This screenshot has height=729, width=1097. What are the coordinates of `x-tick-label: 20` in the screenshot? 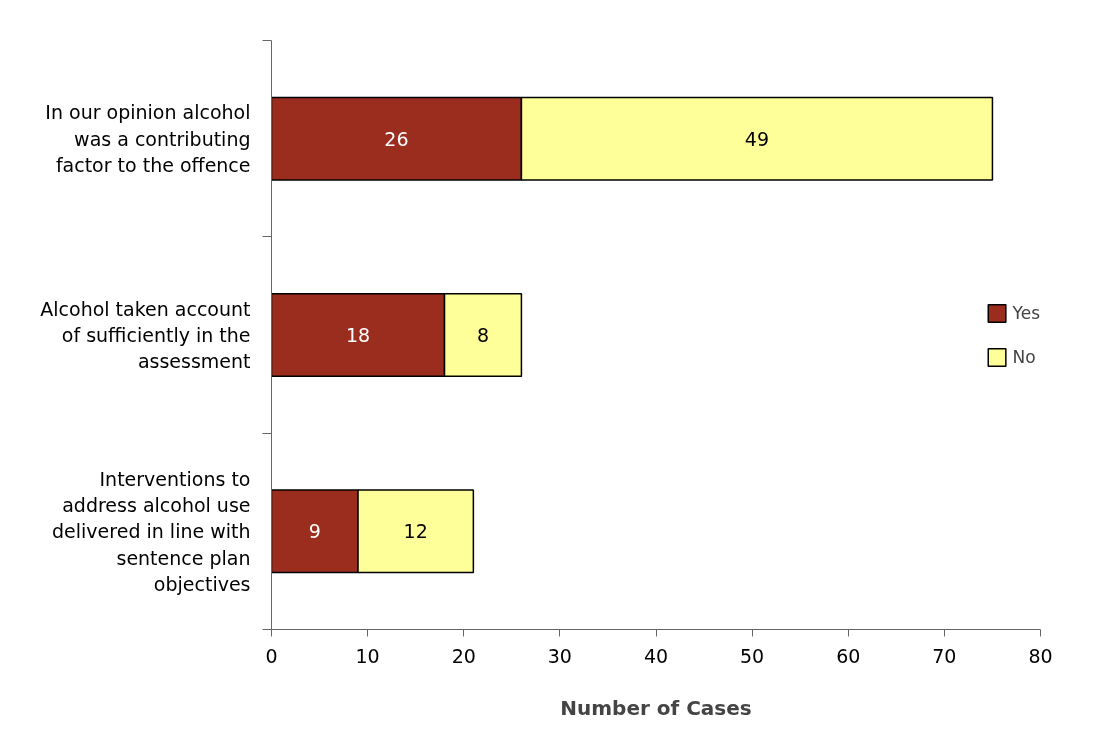 It's located at (463, 655).